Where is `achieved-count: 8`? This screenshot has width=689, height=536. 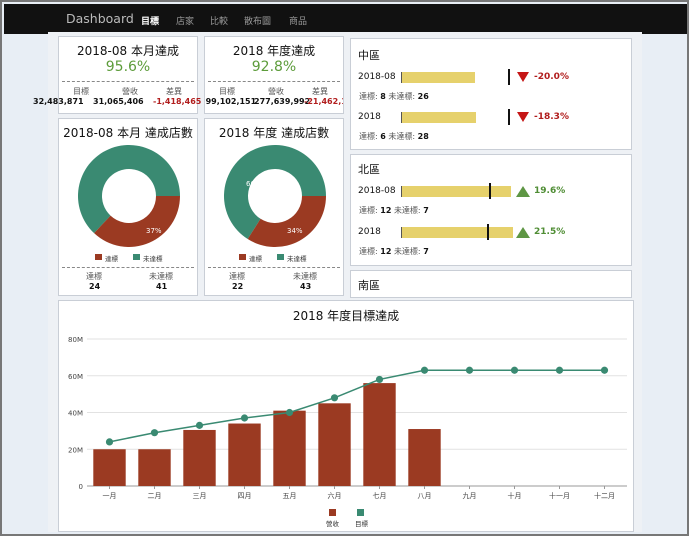
achieved-count: 8 is located at coordinates (383, 96).